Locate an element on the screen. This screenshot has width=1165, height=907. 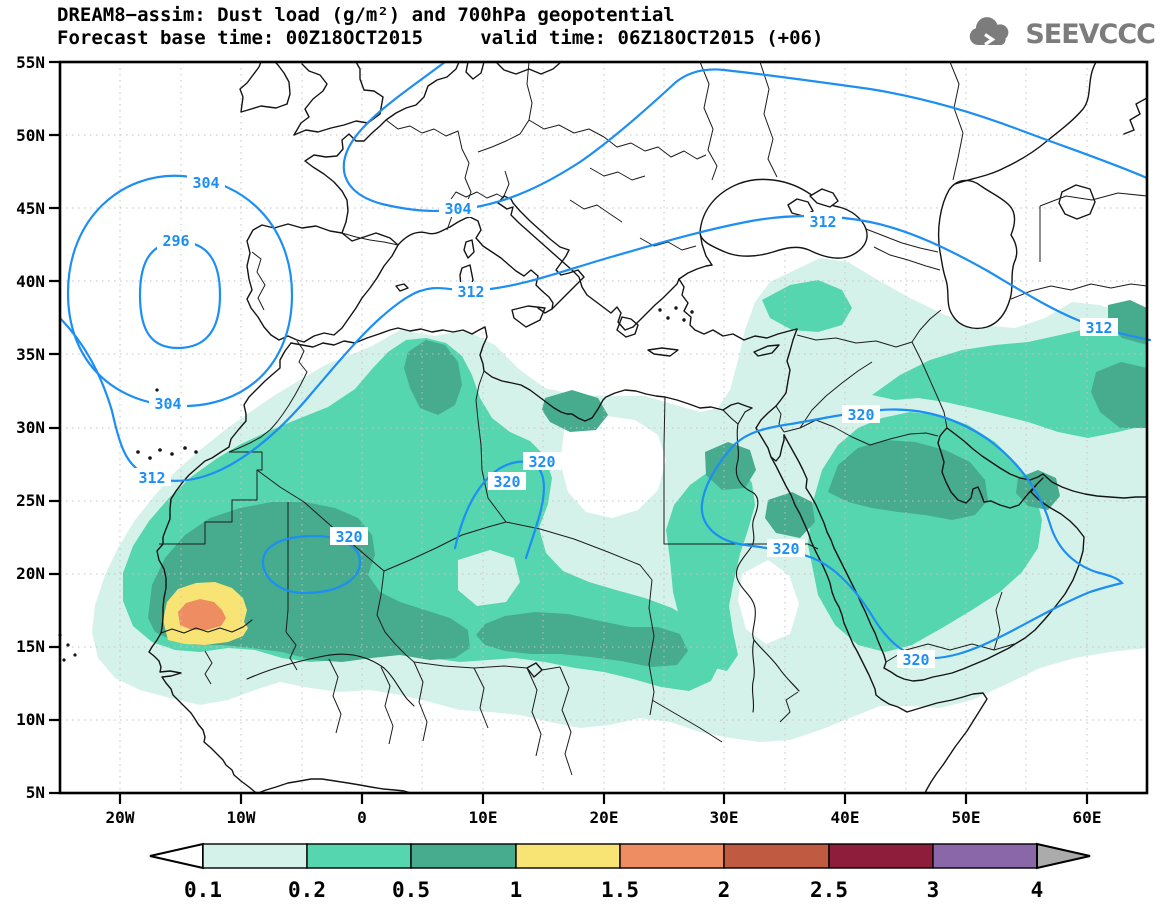
coast-red-sea-africa is located at coordinates (871, 610).